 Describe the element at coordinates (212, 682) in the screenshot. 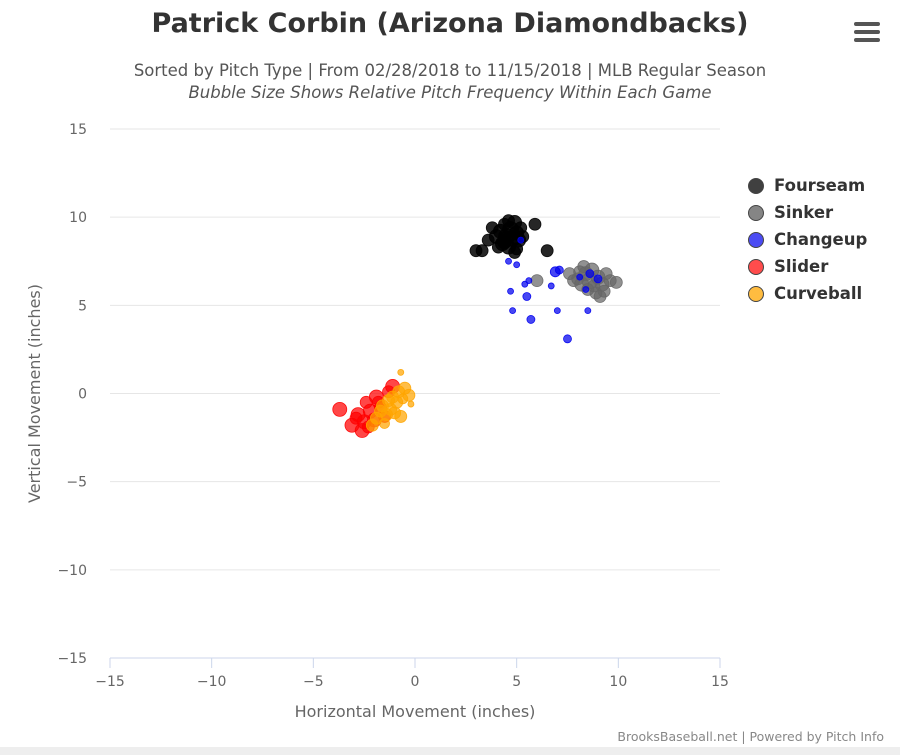

I see `x-tick-label: −10` at that location.